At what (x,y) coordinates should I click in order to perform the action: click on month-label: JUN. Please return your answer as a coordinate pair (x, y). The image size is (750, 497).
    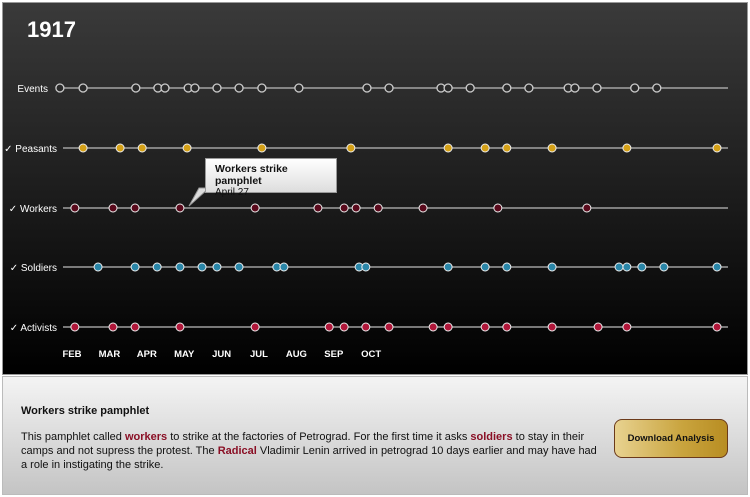
    Looking at the image, I should click on (221, 354).